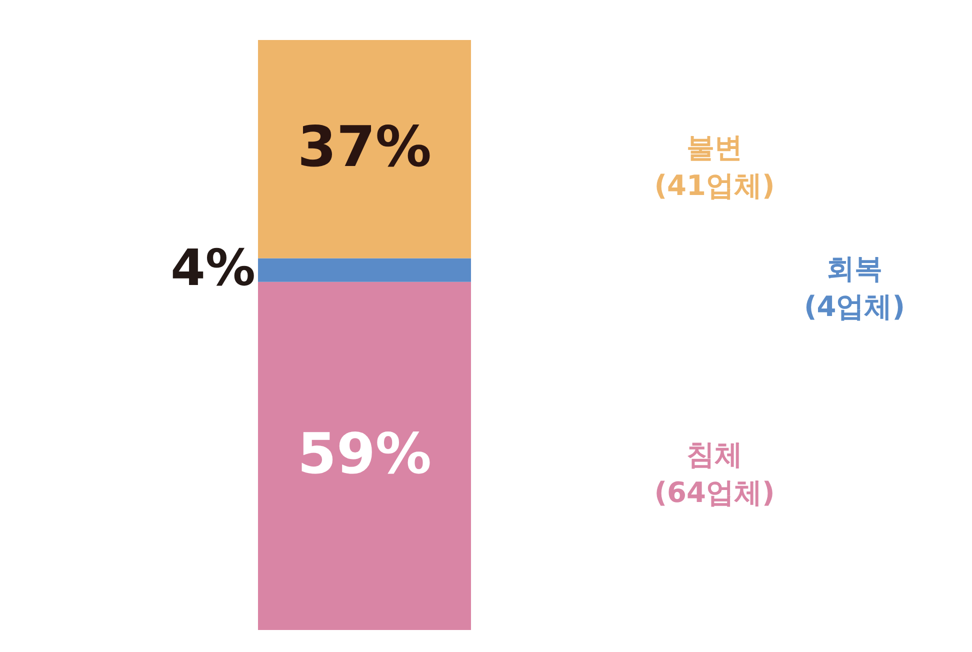 The width and height of the screenshot is (972, 652). I want to click on text: 불변 (41업체), so click(714, 166).